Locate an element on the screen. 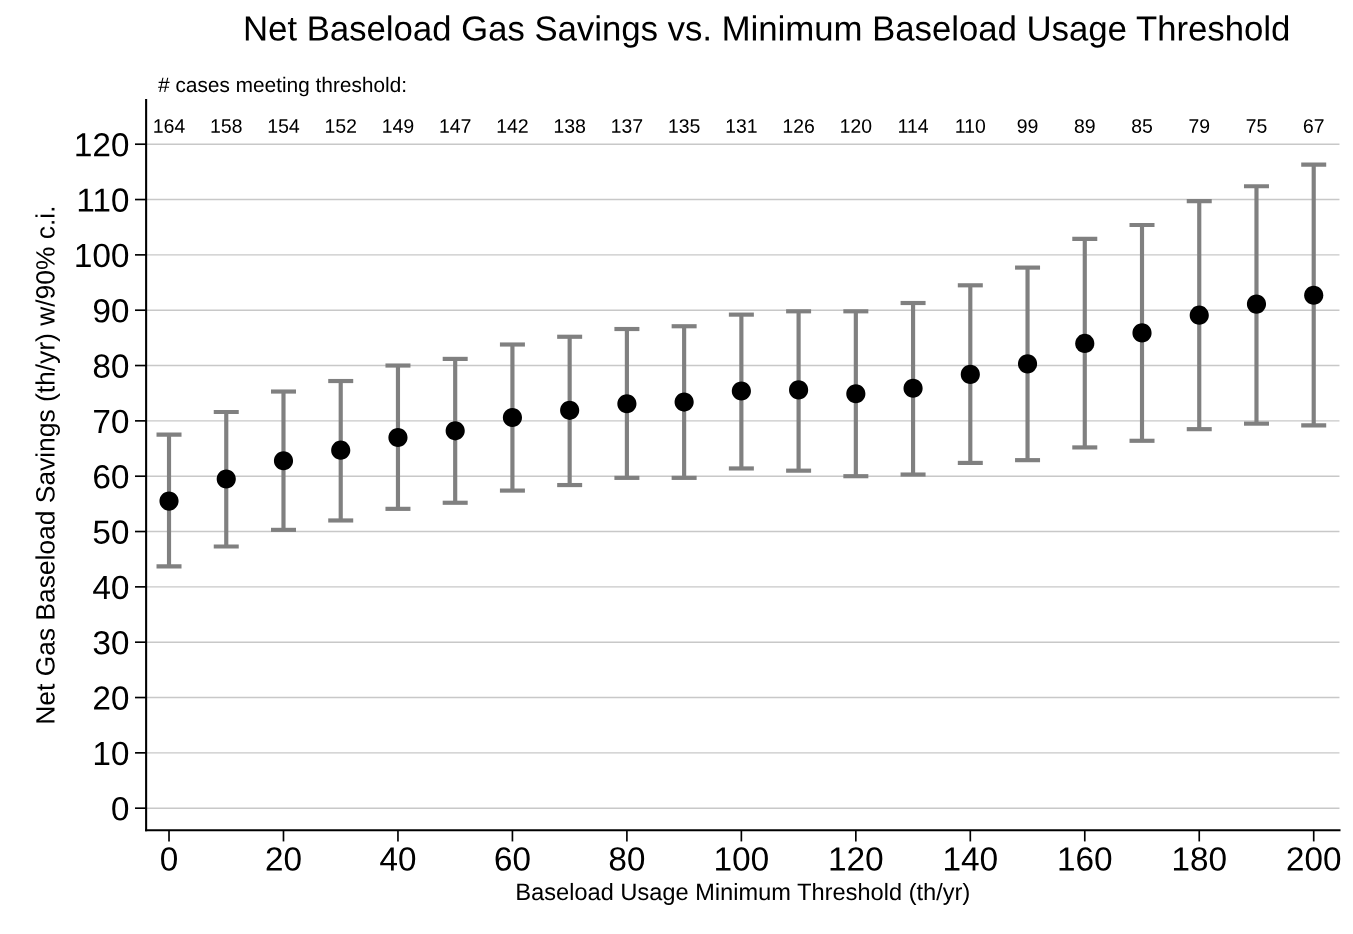 The image size is (1353, 934). annotation: 149 is located at coordinates (398, 126).